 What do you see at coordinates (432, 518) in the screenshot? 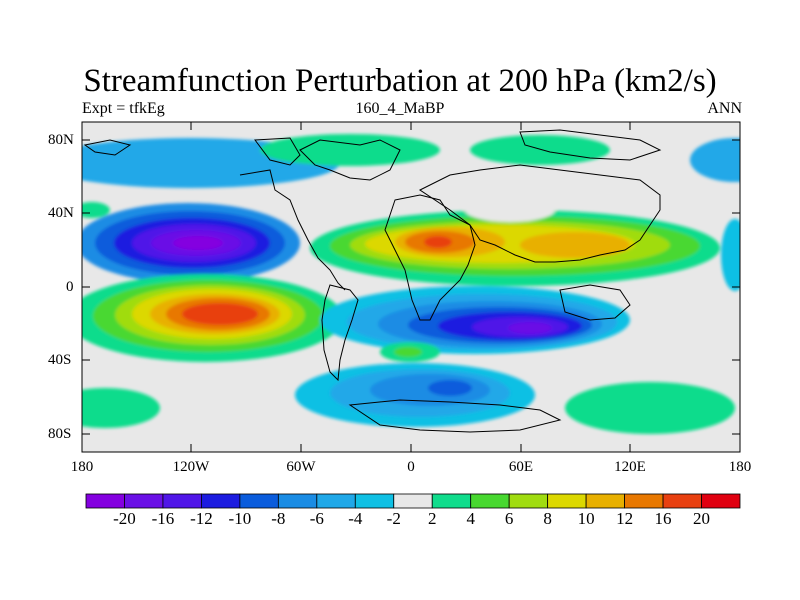
I see `colorbar-label: 2` at bounding box center [432, 518].